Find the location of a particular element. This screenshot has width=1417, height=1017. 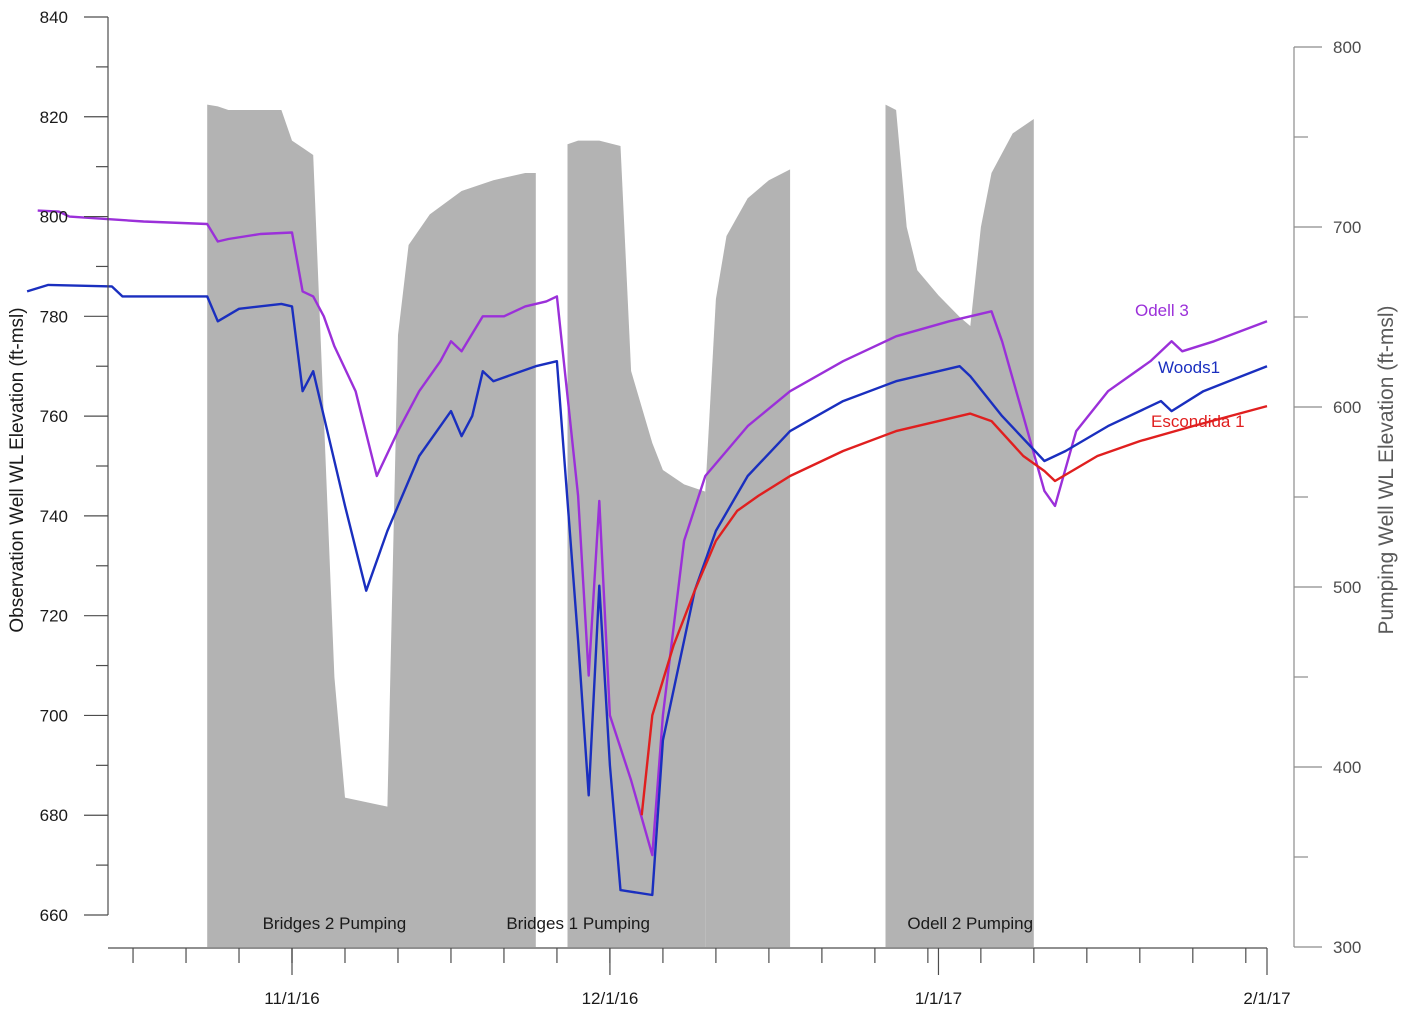

left-tick-label: 780 is located at coordinates (54, 316).